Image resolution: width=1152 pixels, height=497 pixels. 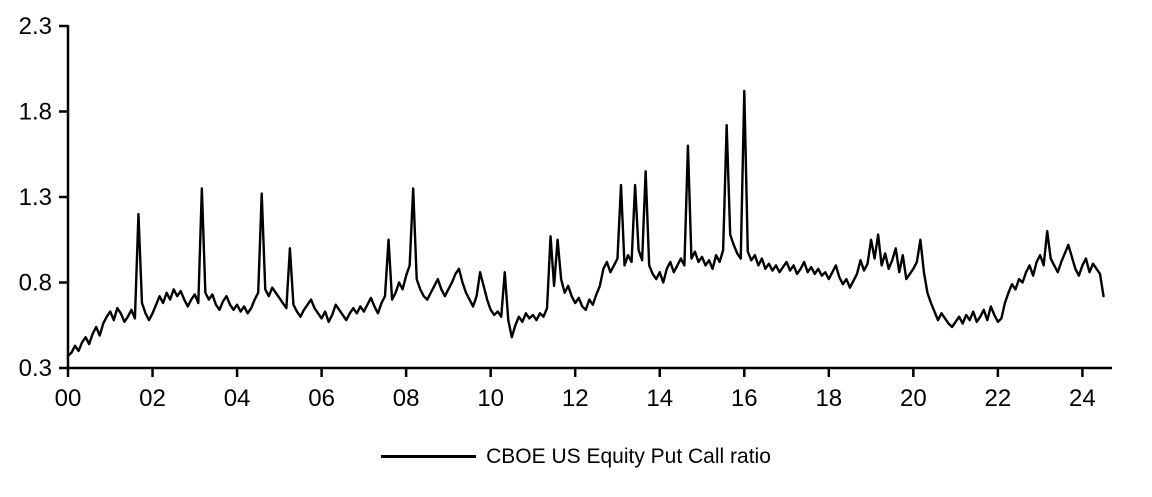 What do you see at coordinates (1082, 398) in the screenshot?
I see `x-tick-label: 24` at bounding box center [1082, 398].